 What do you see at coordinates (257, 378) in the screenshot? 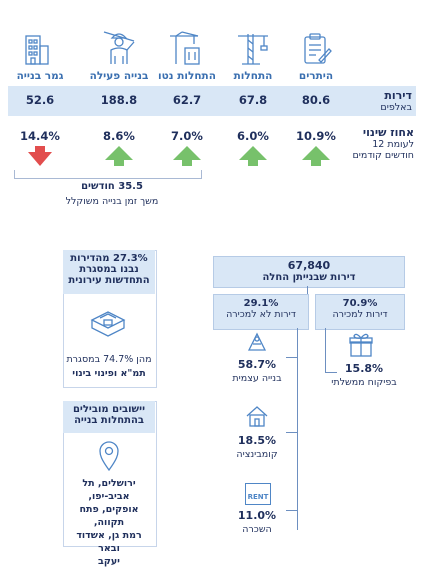
I see `self-build-label: בנייה עצמית` at bounding box center [257, 378].